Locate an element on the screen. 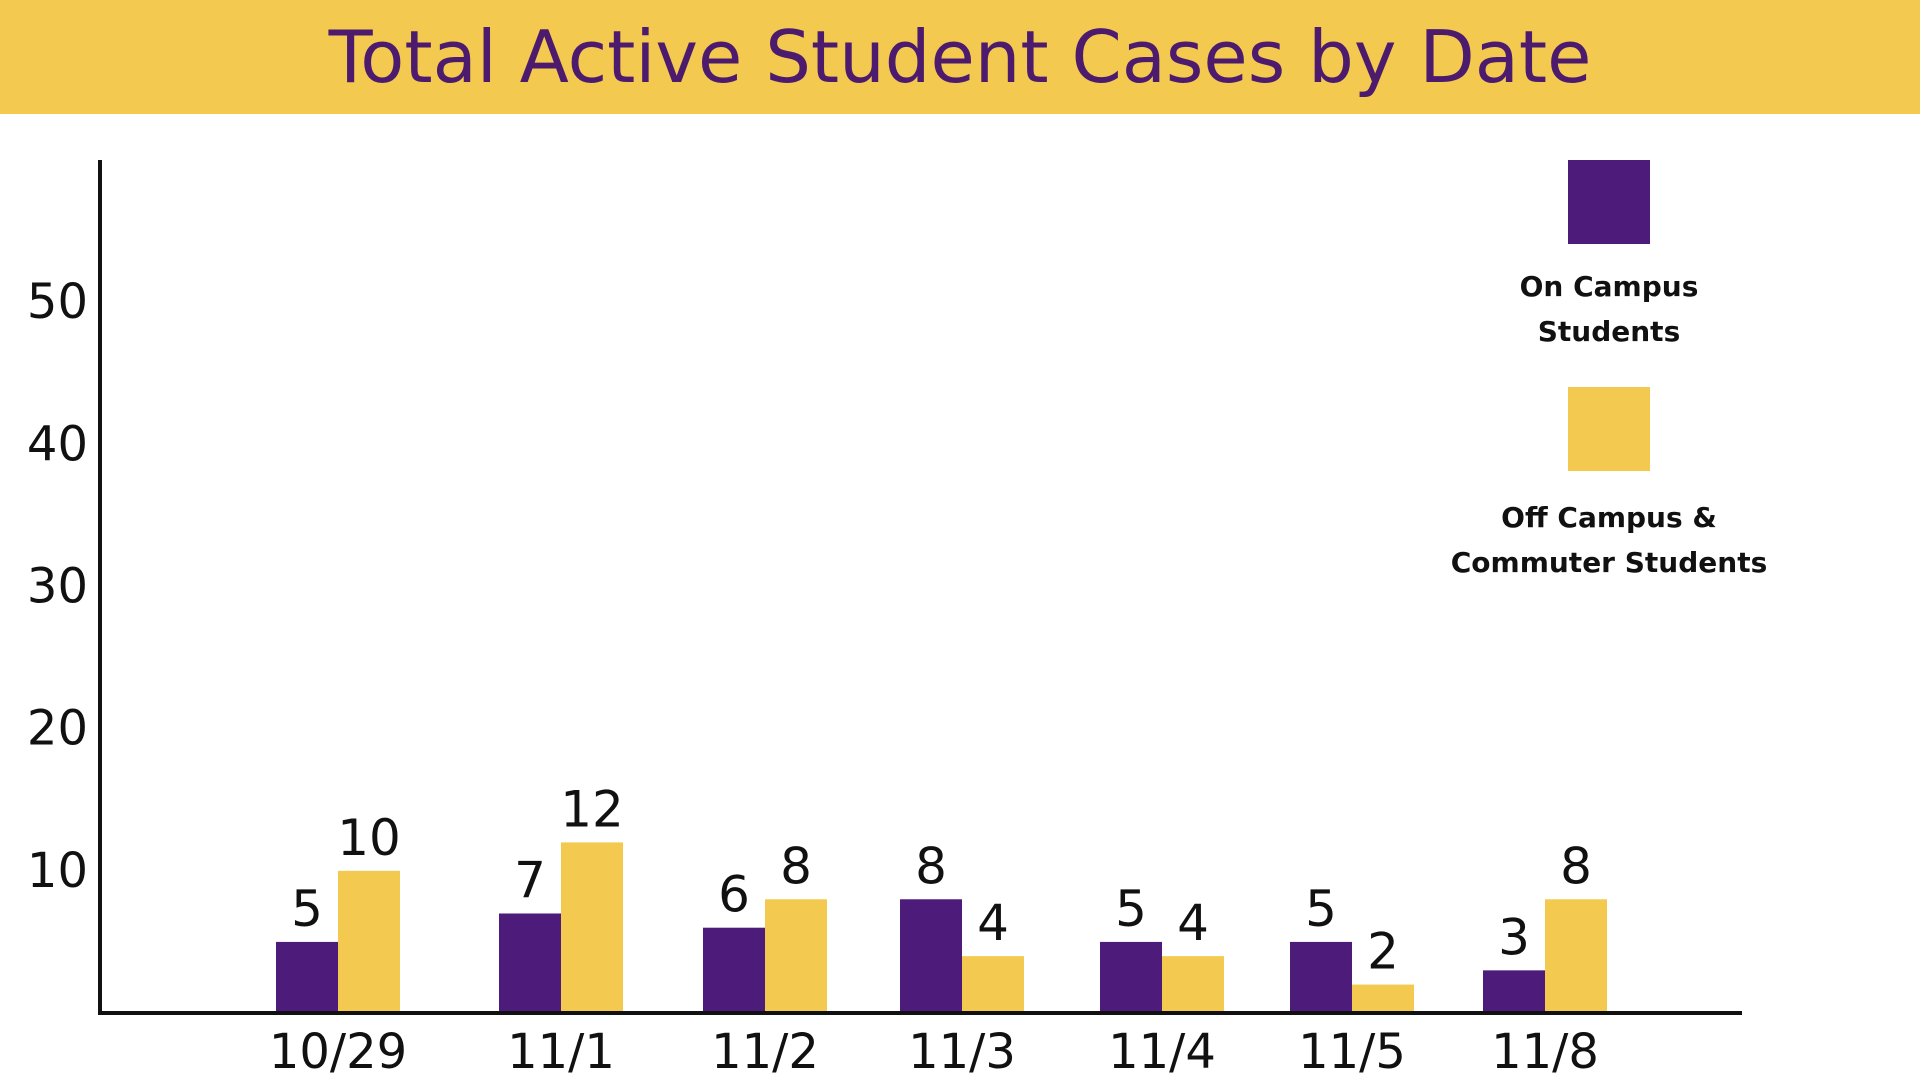 Image resolution: width=1920 pixels, height=1080 pixels. bars is located at coordinates (941, 926).